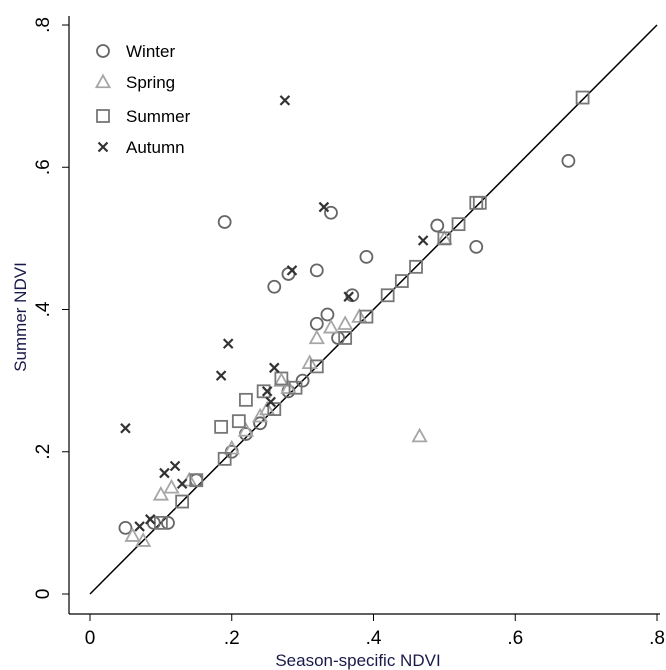  I want to click on point-autumn-4-stroke-b, so click(175, 466).